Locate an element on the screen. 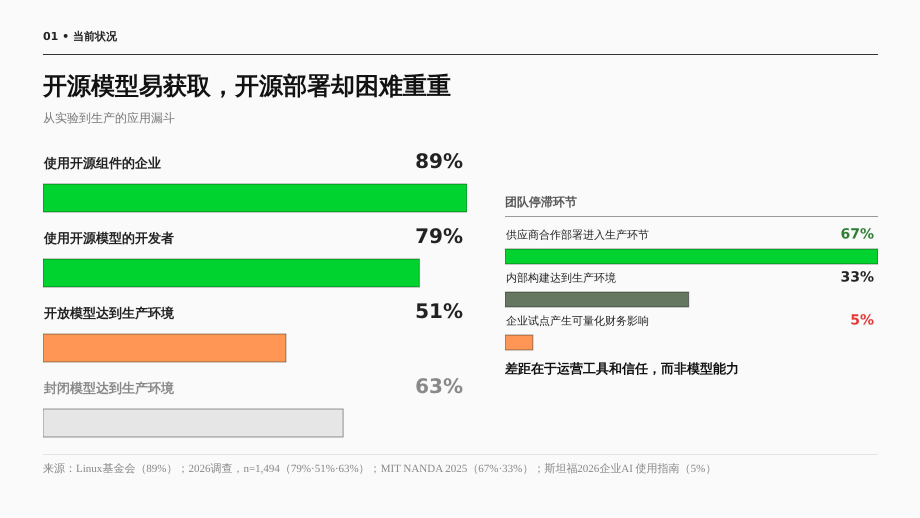 This screenshot has width=920, height=518. y-tick-label: 封闭模型达到生产环境 is located at coordinates (109, 388).